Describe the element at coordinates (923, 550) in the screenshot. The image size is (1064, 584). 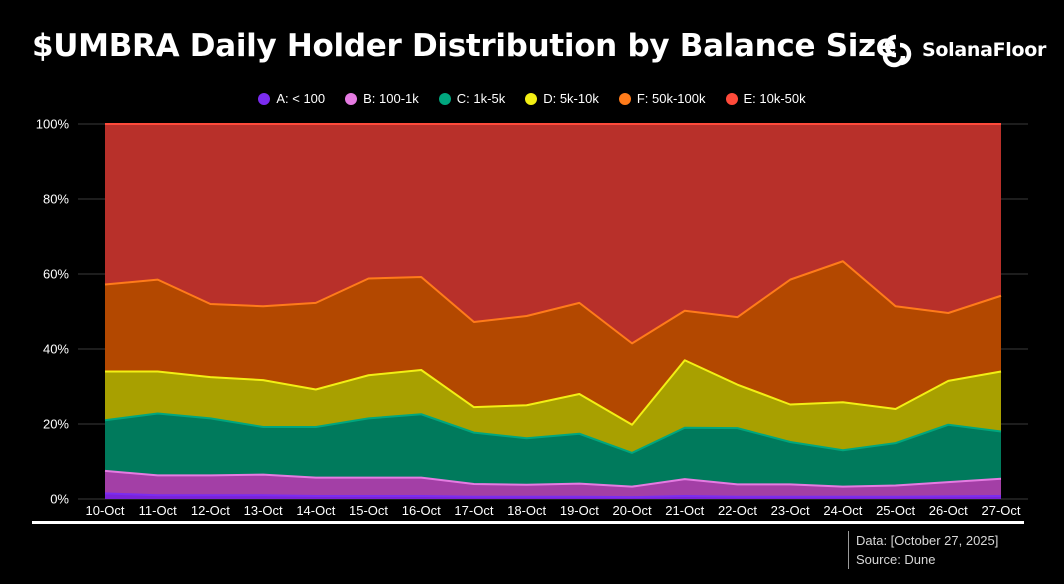
I see `source-note: Data: [October 27, 2025] Source: Dune` at that location.